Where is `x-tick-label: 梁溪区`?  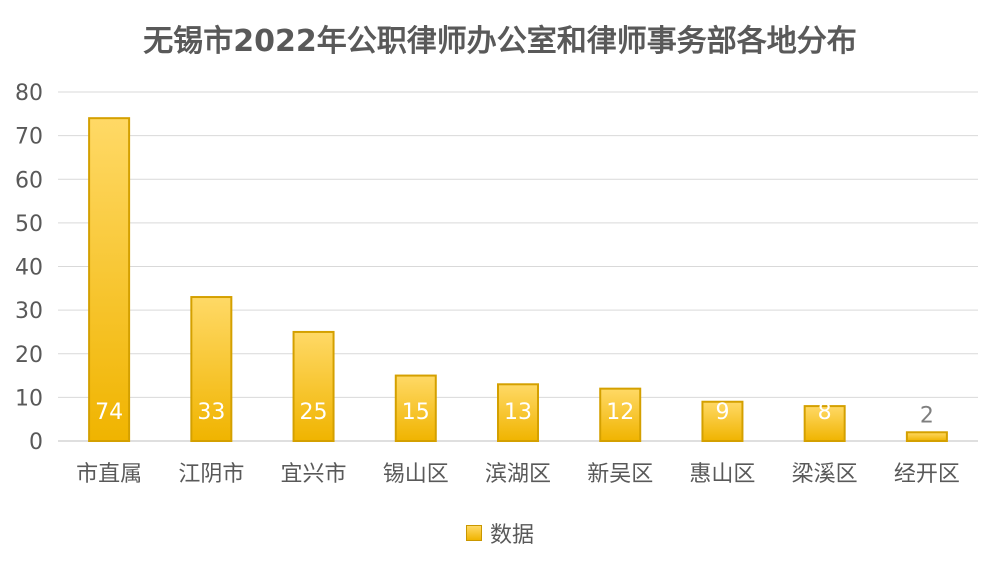 x-tick-label: 梁溪区 is located at coordinates (825, 474).